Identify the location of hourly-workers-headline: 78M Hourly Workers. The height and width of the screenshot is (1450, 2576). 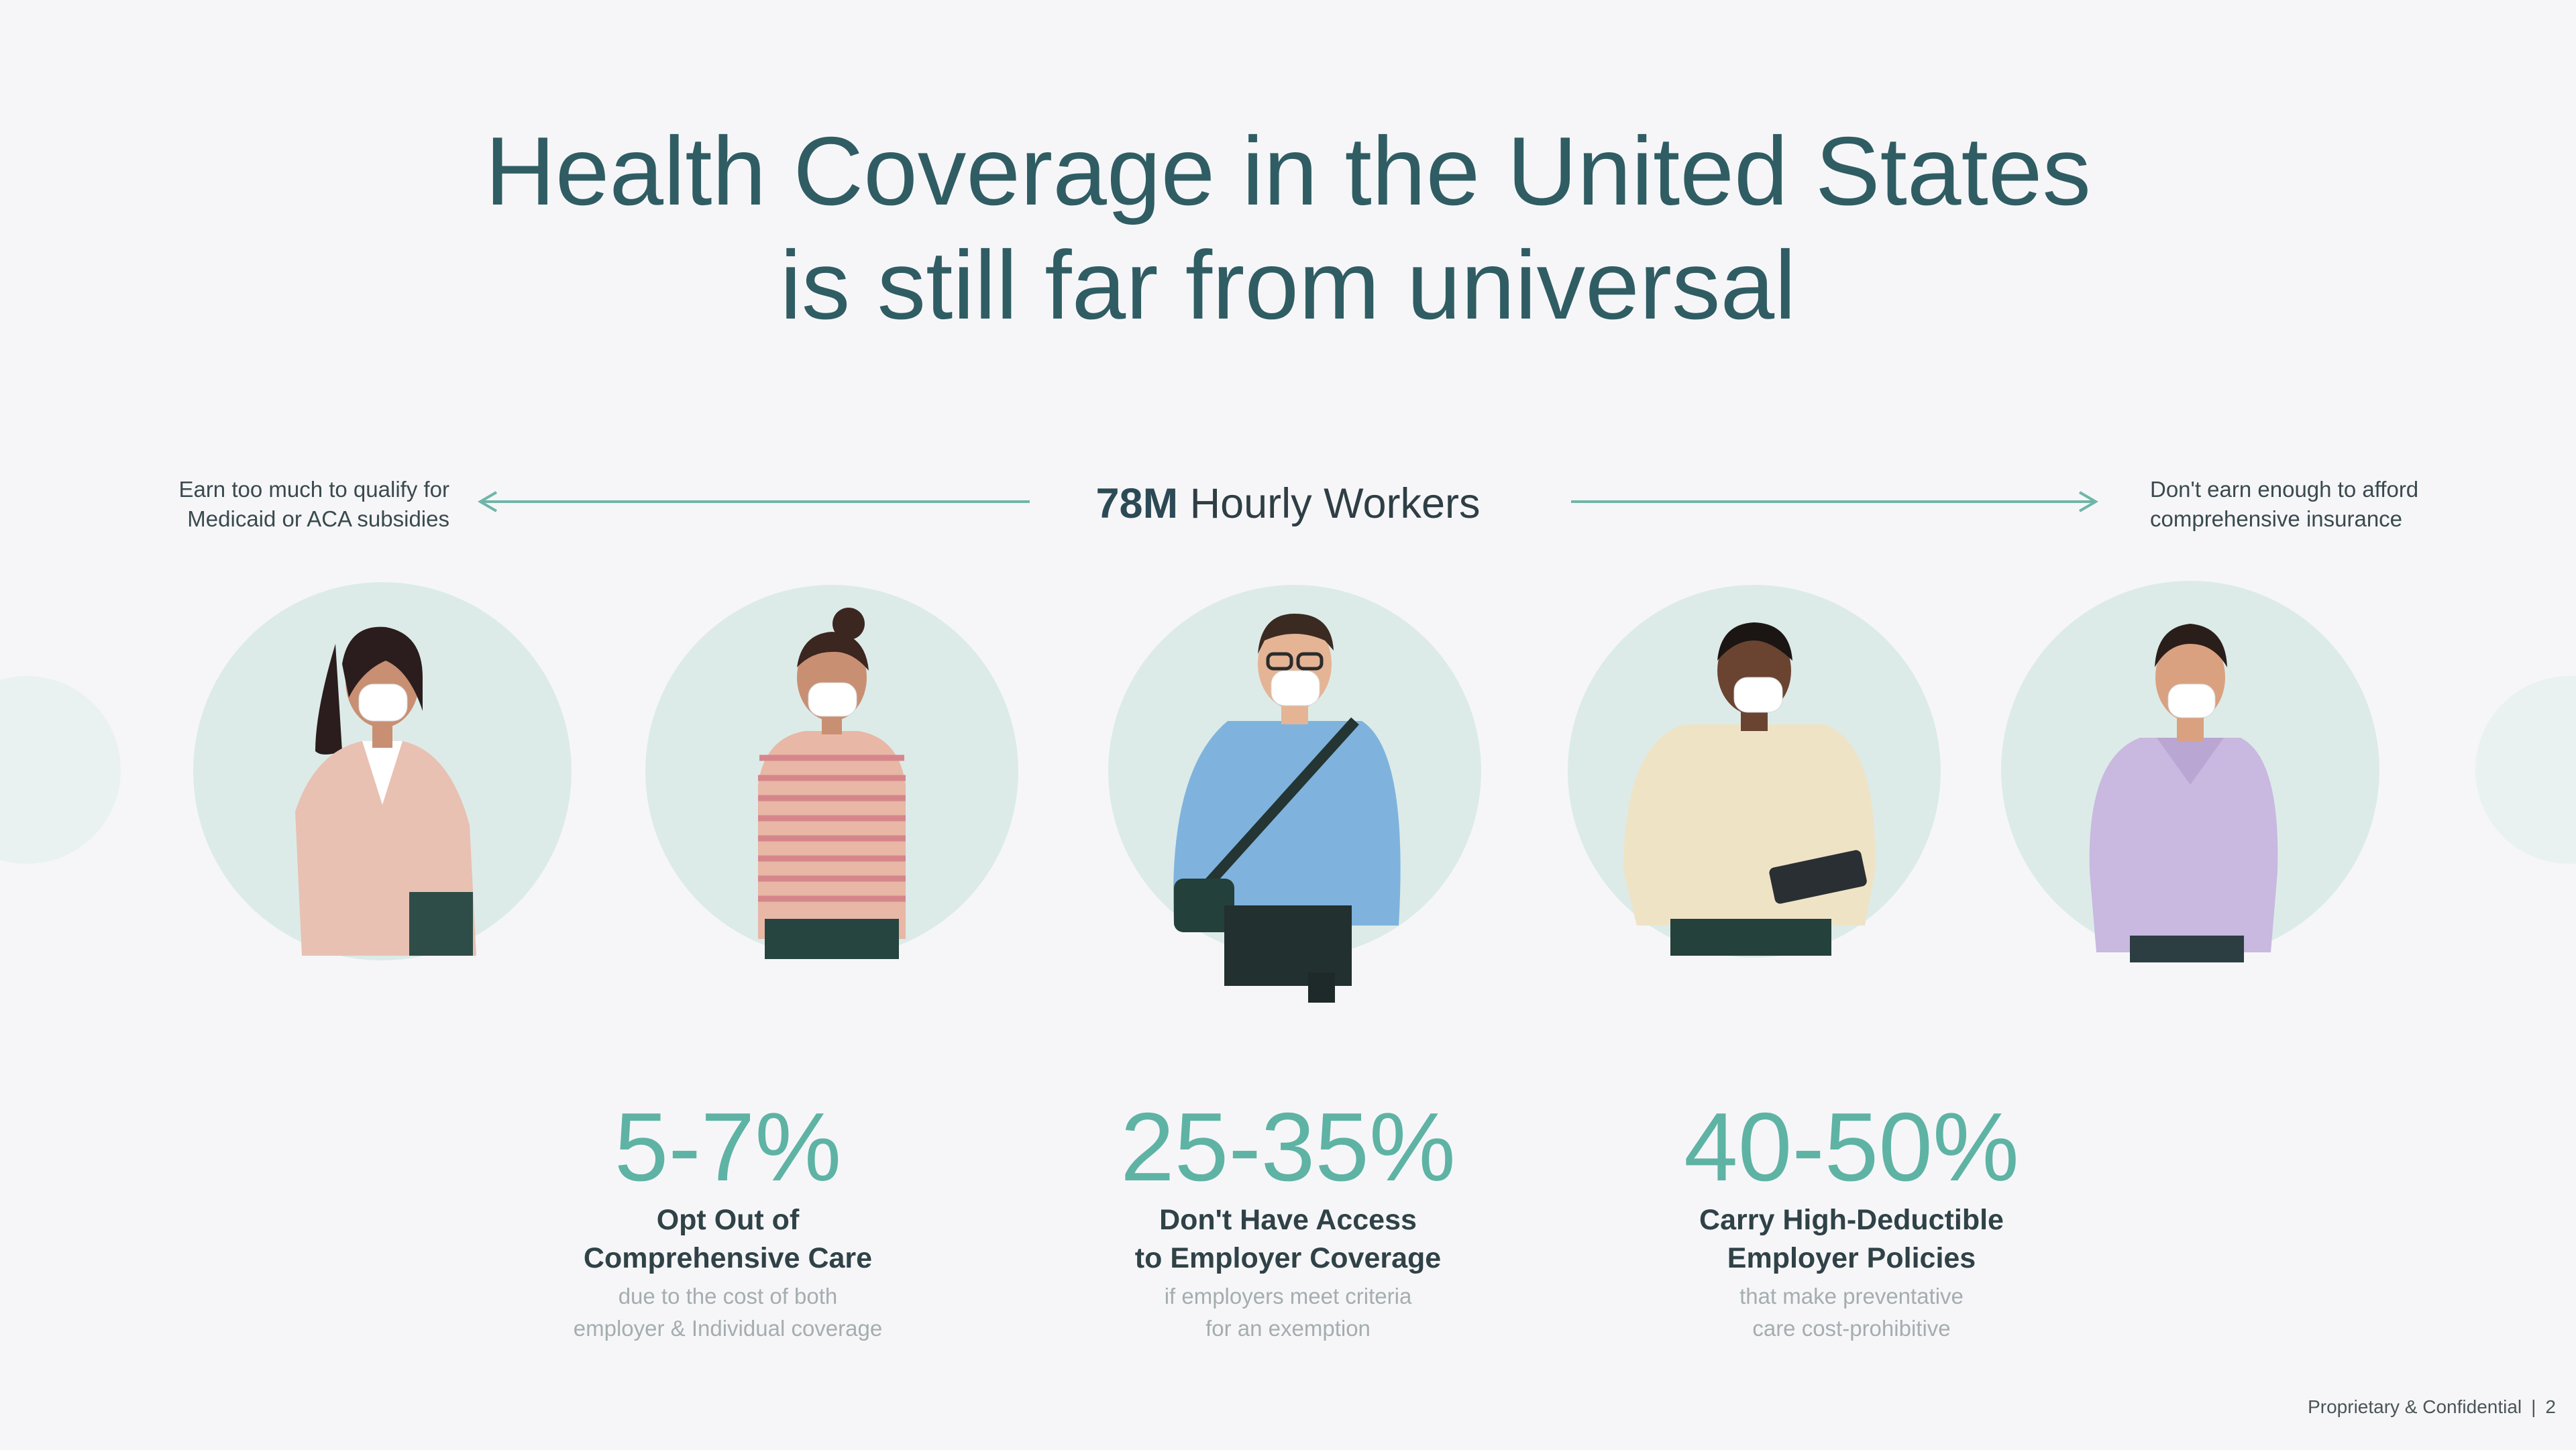
(1288, 504).